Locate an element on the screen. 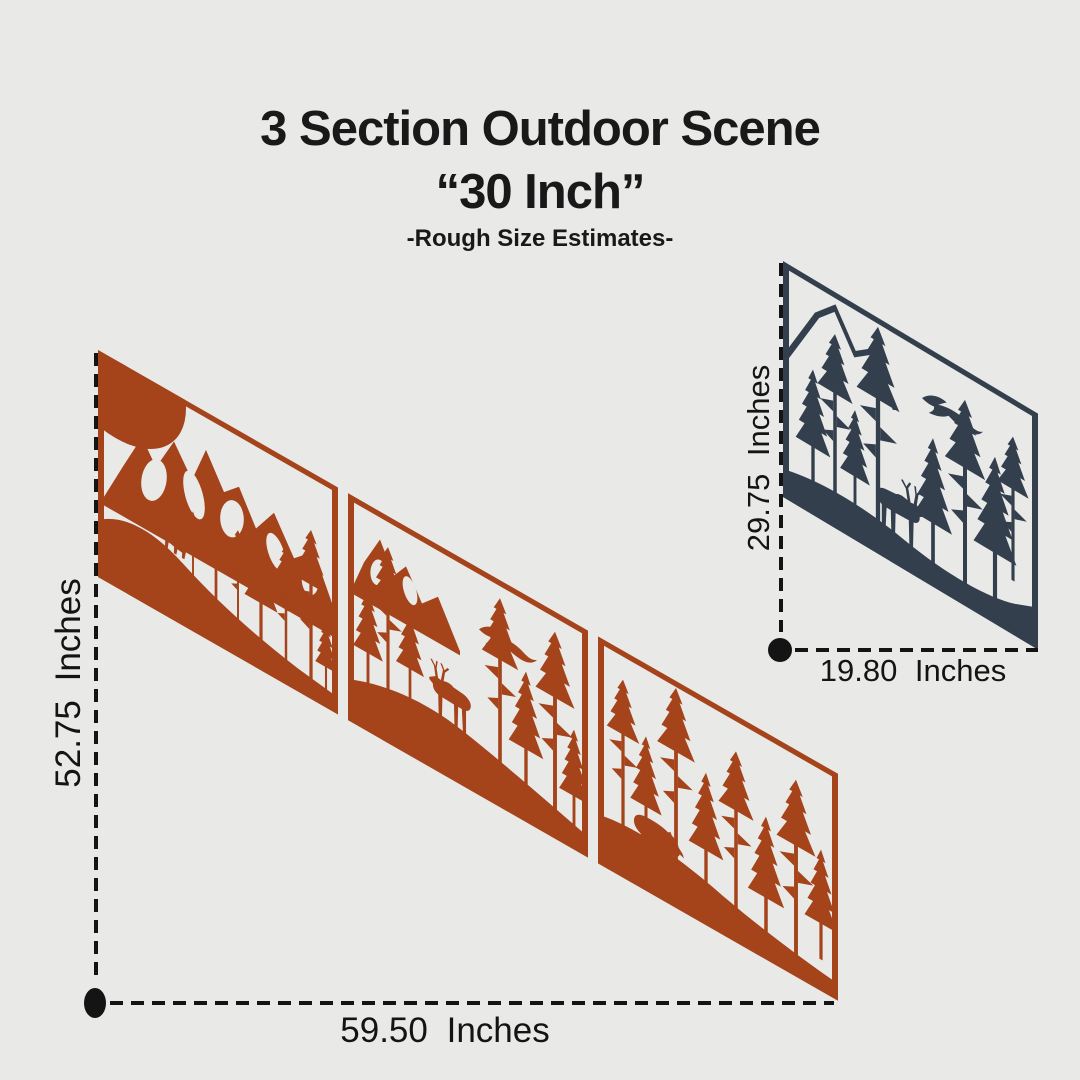 The image size is (1080, 1080). large-piece-width-label: 59.50 Inches is located at coordinates (445, 1030).